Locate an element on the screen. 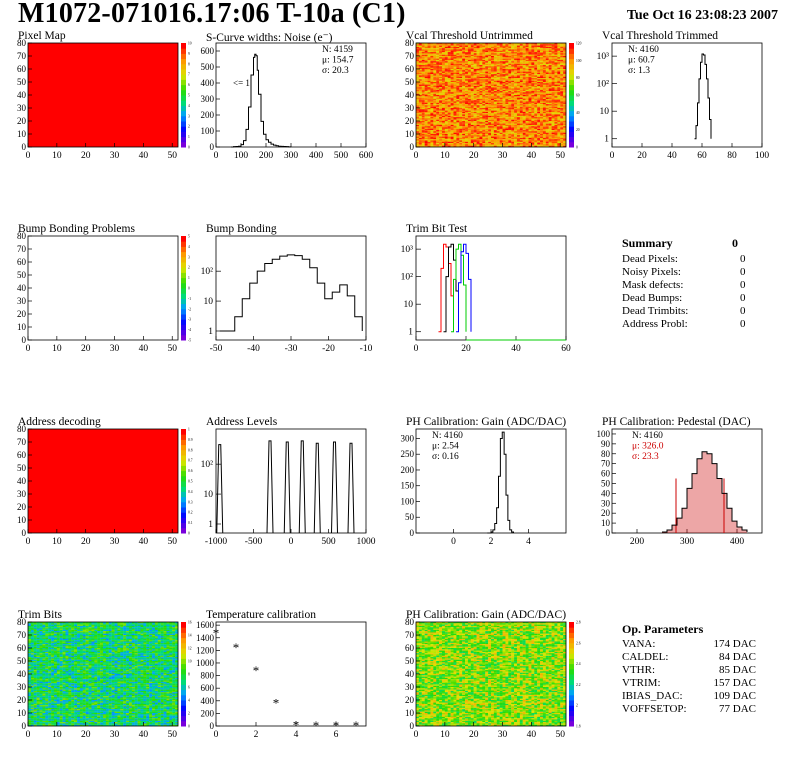 Image resolution: width=796 pixels, height=779 pixels. x-tick-label: -500 is located at coordinates (254, 542).